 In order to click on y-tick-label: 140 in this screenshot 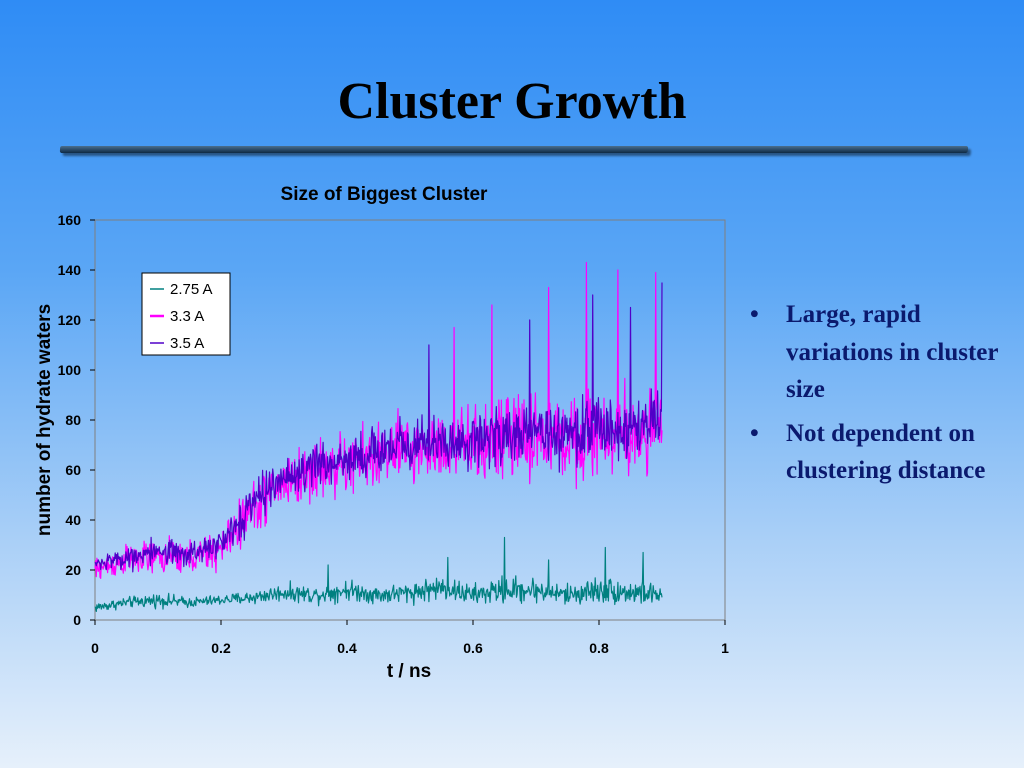, I will do `click(70, 270)`.